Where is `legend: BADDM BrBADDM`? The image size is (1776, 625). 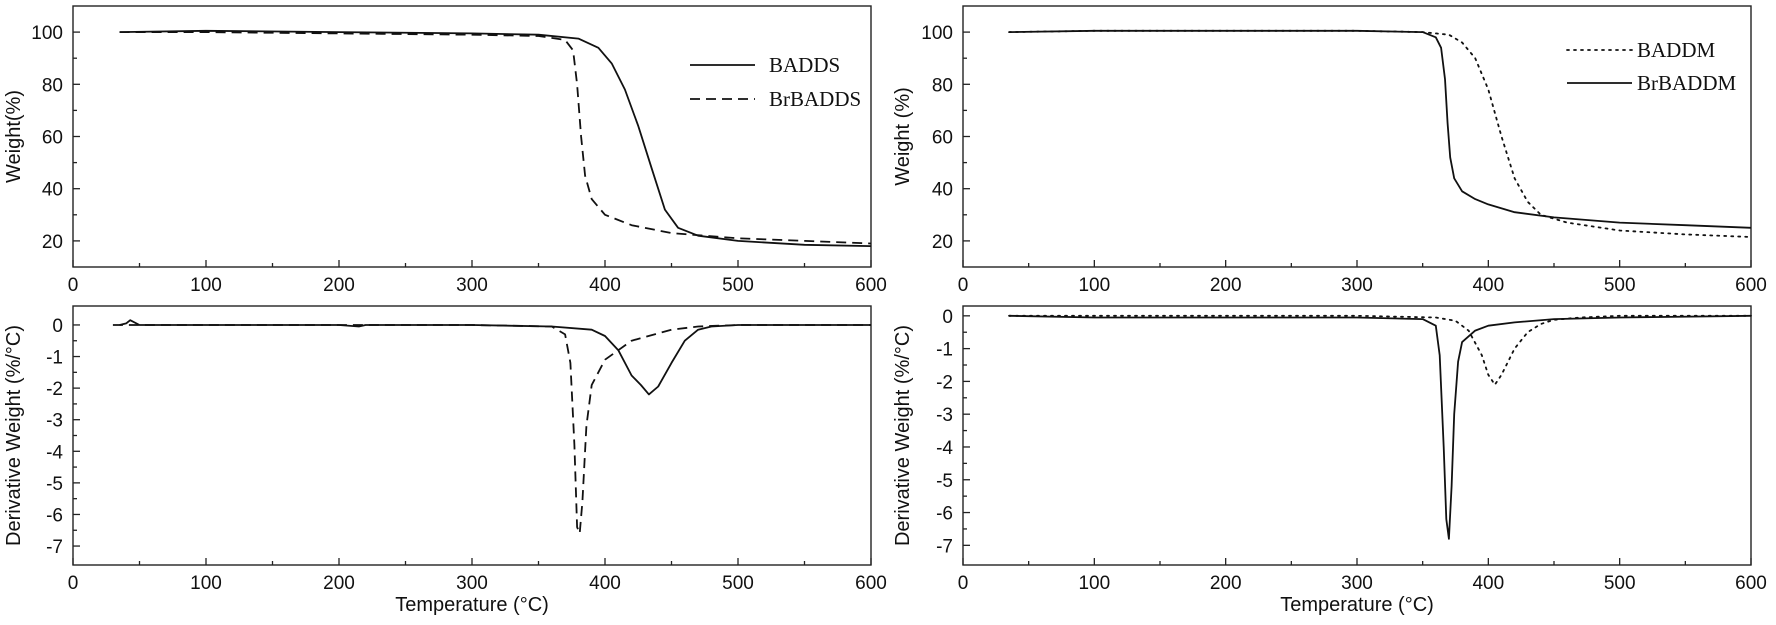
legend: BADDM BrBADDM is located at coordinates (1651, 66).